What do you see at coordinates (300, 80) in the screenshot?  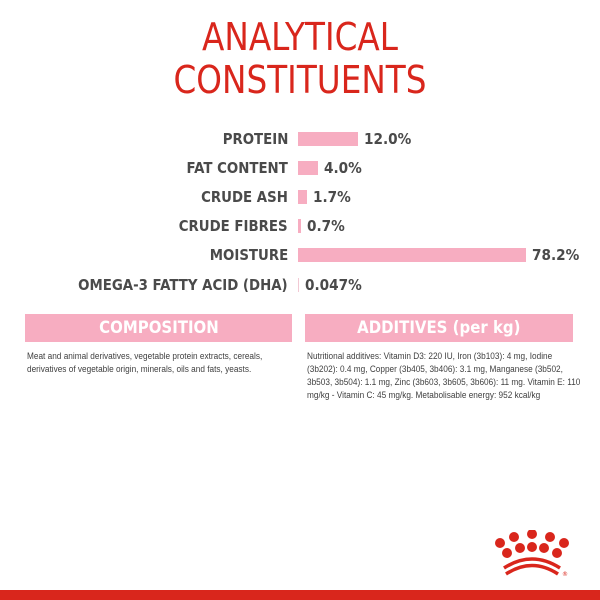 I see `title-line-2: CONSTITUENTS` at bounding box center [300, 80].